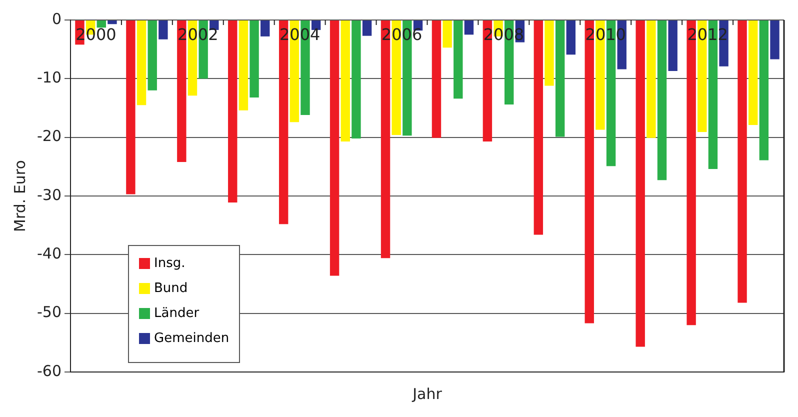 The image size is (798, 417). What do you see at coordinates (49, 136) in the screenshot?
I see `y-tick-label: -20` at bounding box center [49, 136].